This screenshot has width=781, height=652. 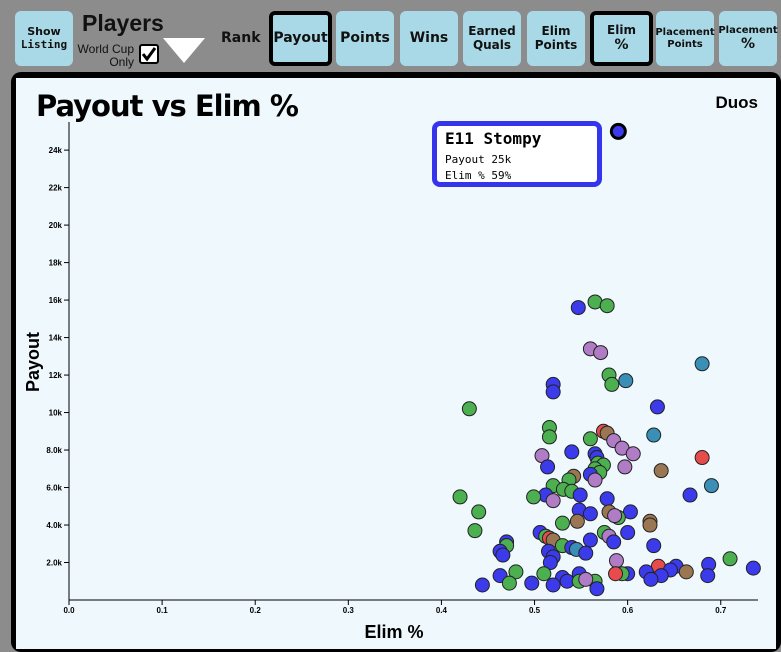 What do you see at coordinates (556, 30) in the screenshot?
I see `elim-points-label-line1: Elim` at bounding box center [556, 30].